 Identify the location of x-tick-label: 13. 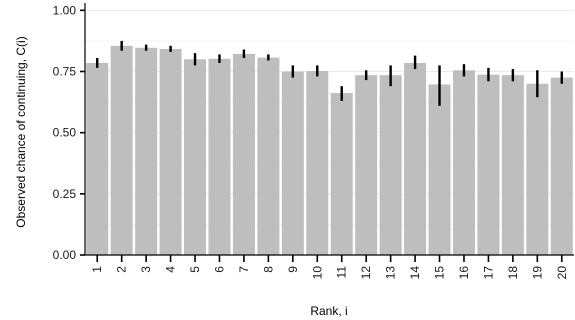
(391, 273).